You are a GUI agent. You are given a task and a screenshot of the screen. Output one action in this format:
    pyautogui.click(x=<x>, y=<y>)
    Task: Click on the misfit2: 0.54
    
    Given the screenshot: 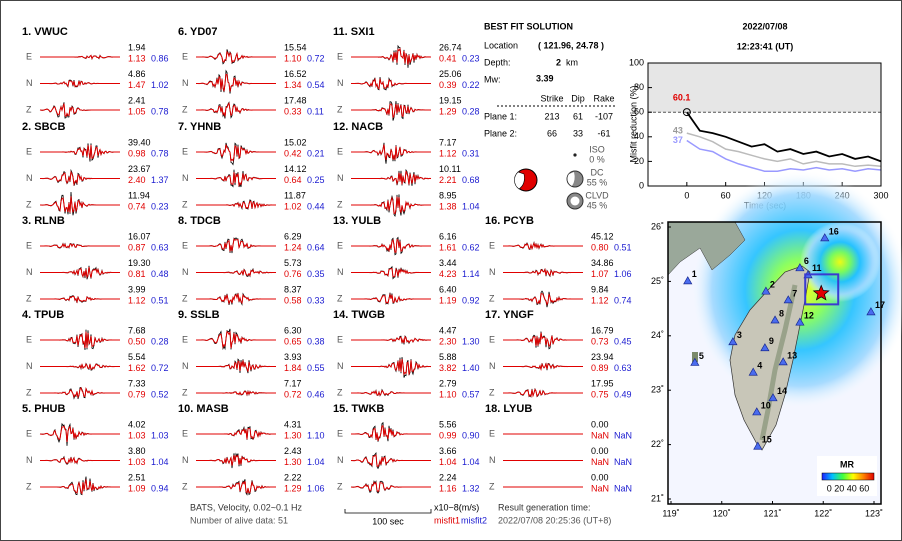 What is the action you would take?
    pyautogui.click(x=316, y=85)
    